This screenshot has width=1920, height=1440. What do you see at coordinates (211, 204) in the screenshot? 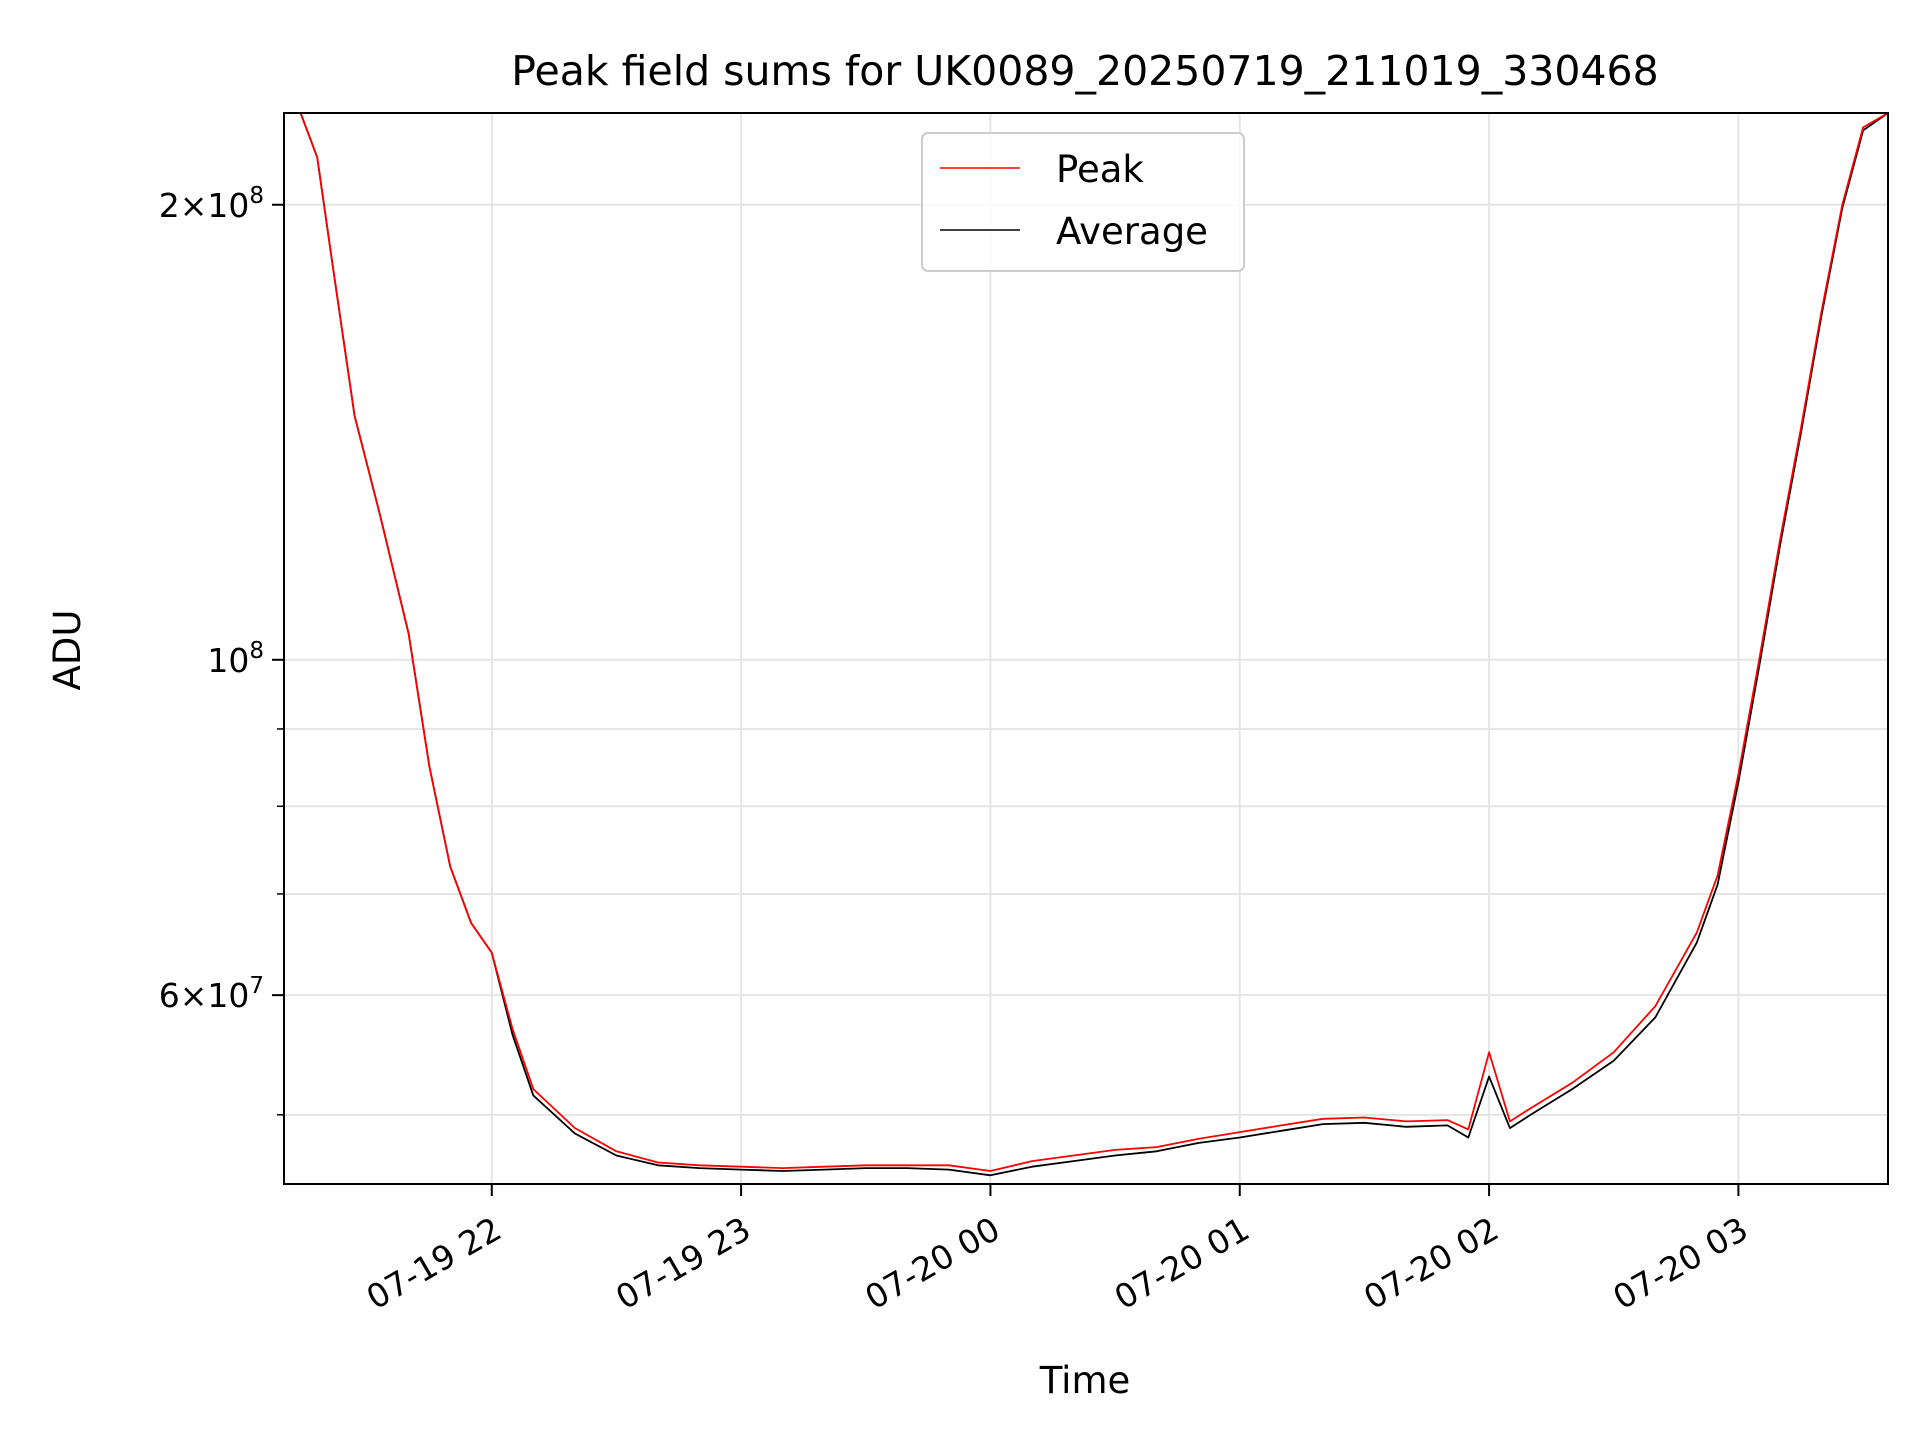
I see `y-tick-label: 2×108` at bounding box center [211, 204].